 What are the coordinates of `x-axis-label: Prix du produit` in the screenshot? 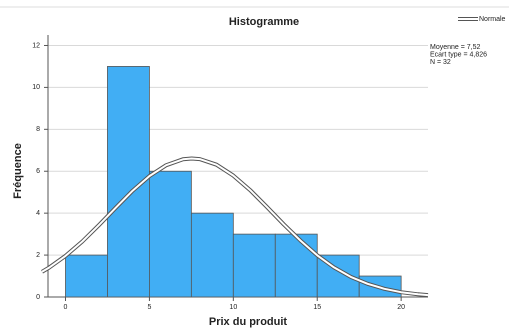 It's located at (248, 322).